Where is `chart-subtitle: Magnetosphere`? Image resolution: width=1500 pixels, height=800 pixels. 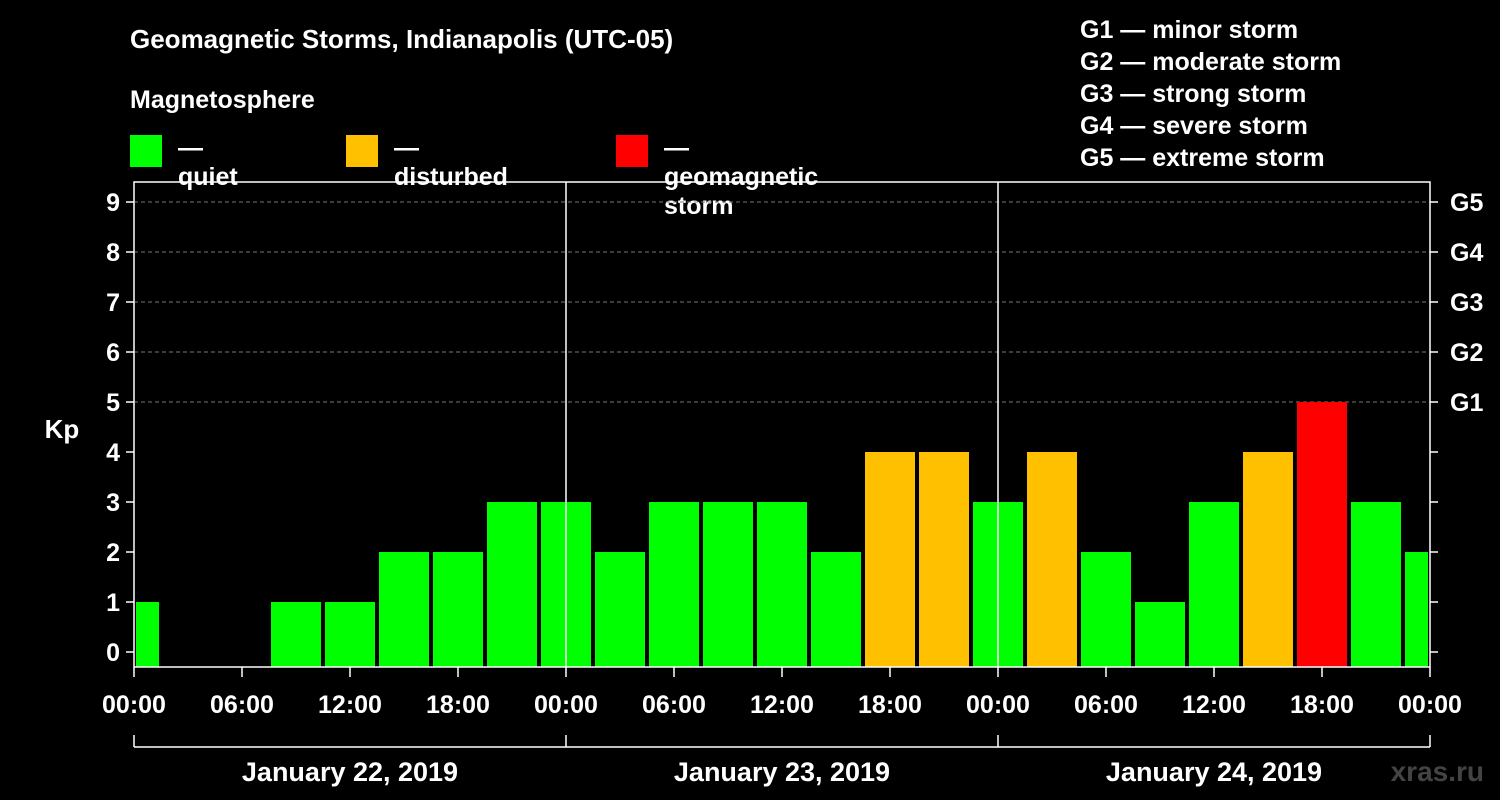
chart-subtitle: Magnetosphere is located at coordinates (222, 100).